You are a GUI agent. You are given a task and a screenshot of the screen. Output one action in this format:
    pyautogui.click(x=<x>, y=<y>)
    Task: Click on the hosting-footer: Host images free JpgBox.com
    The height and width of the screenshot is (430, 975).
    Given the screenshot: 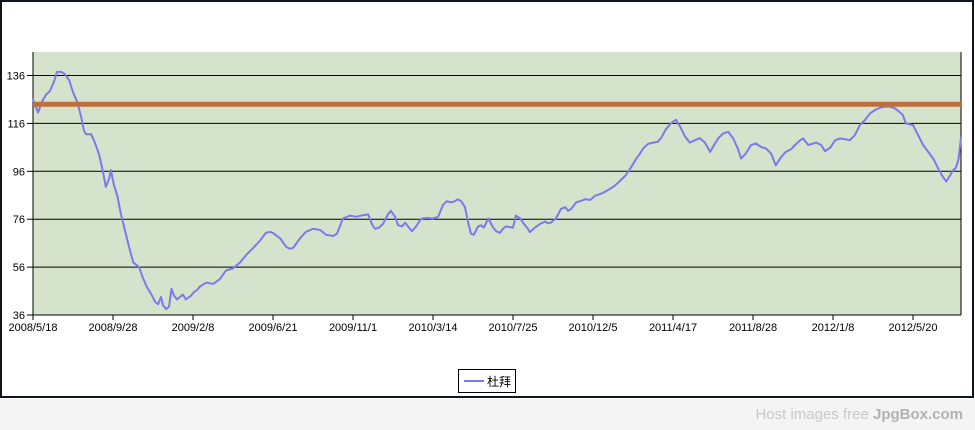 What is the action you would take?
    pyautogui.click(x=487, y=414)
    